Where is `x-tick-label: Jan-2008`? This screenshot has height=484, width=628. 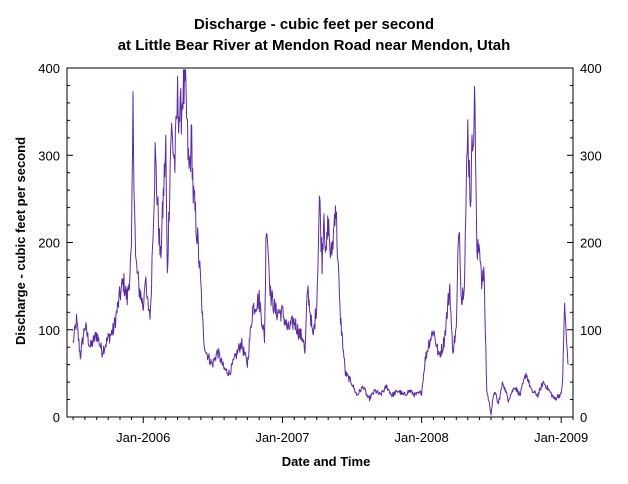
x-tick-label: Jan-2008 is located at coordinates (422, 437).